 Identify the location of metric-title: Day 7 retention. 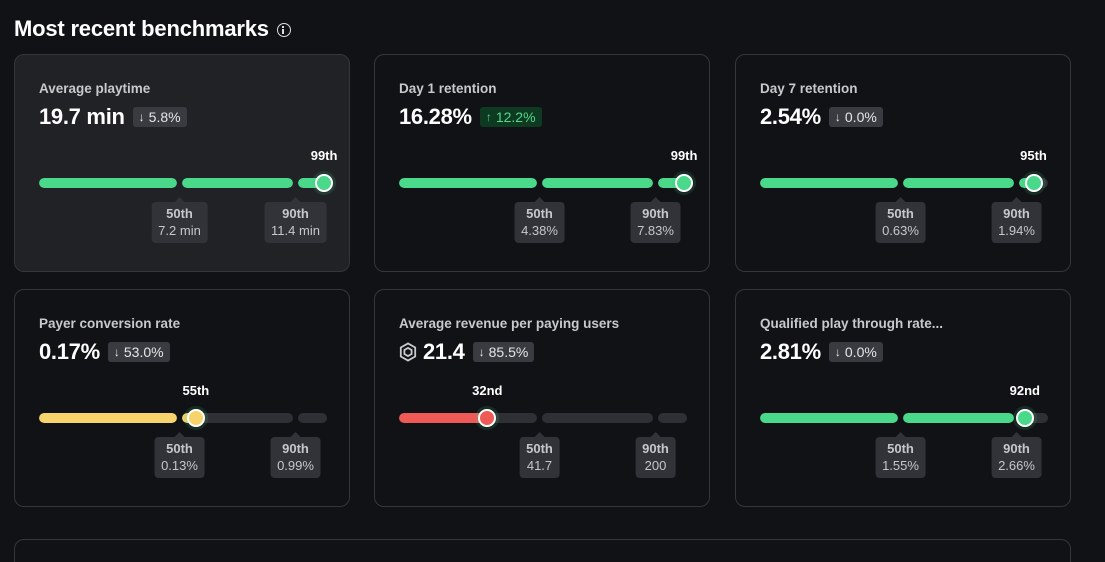
(809, 88).